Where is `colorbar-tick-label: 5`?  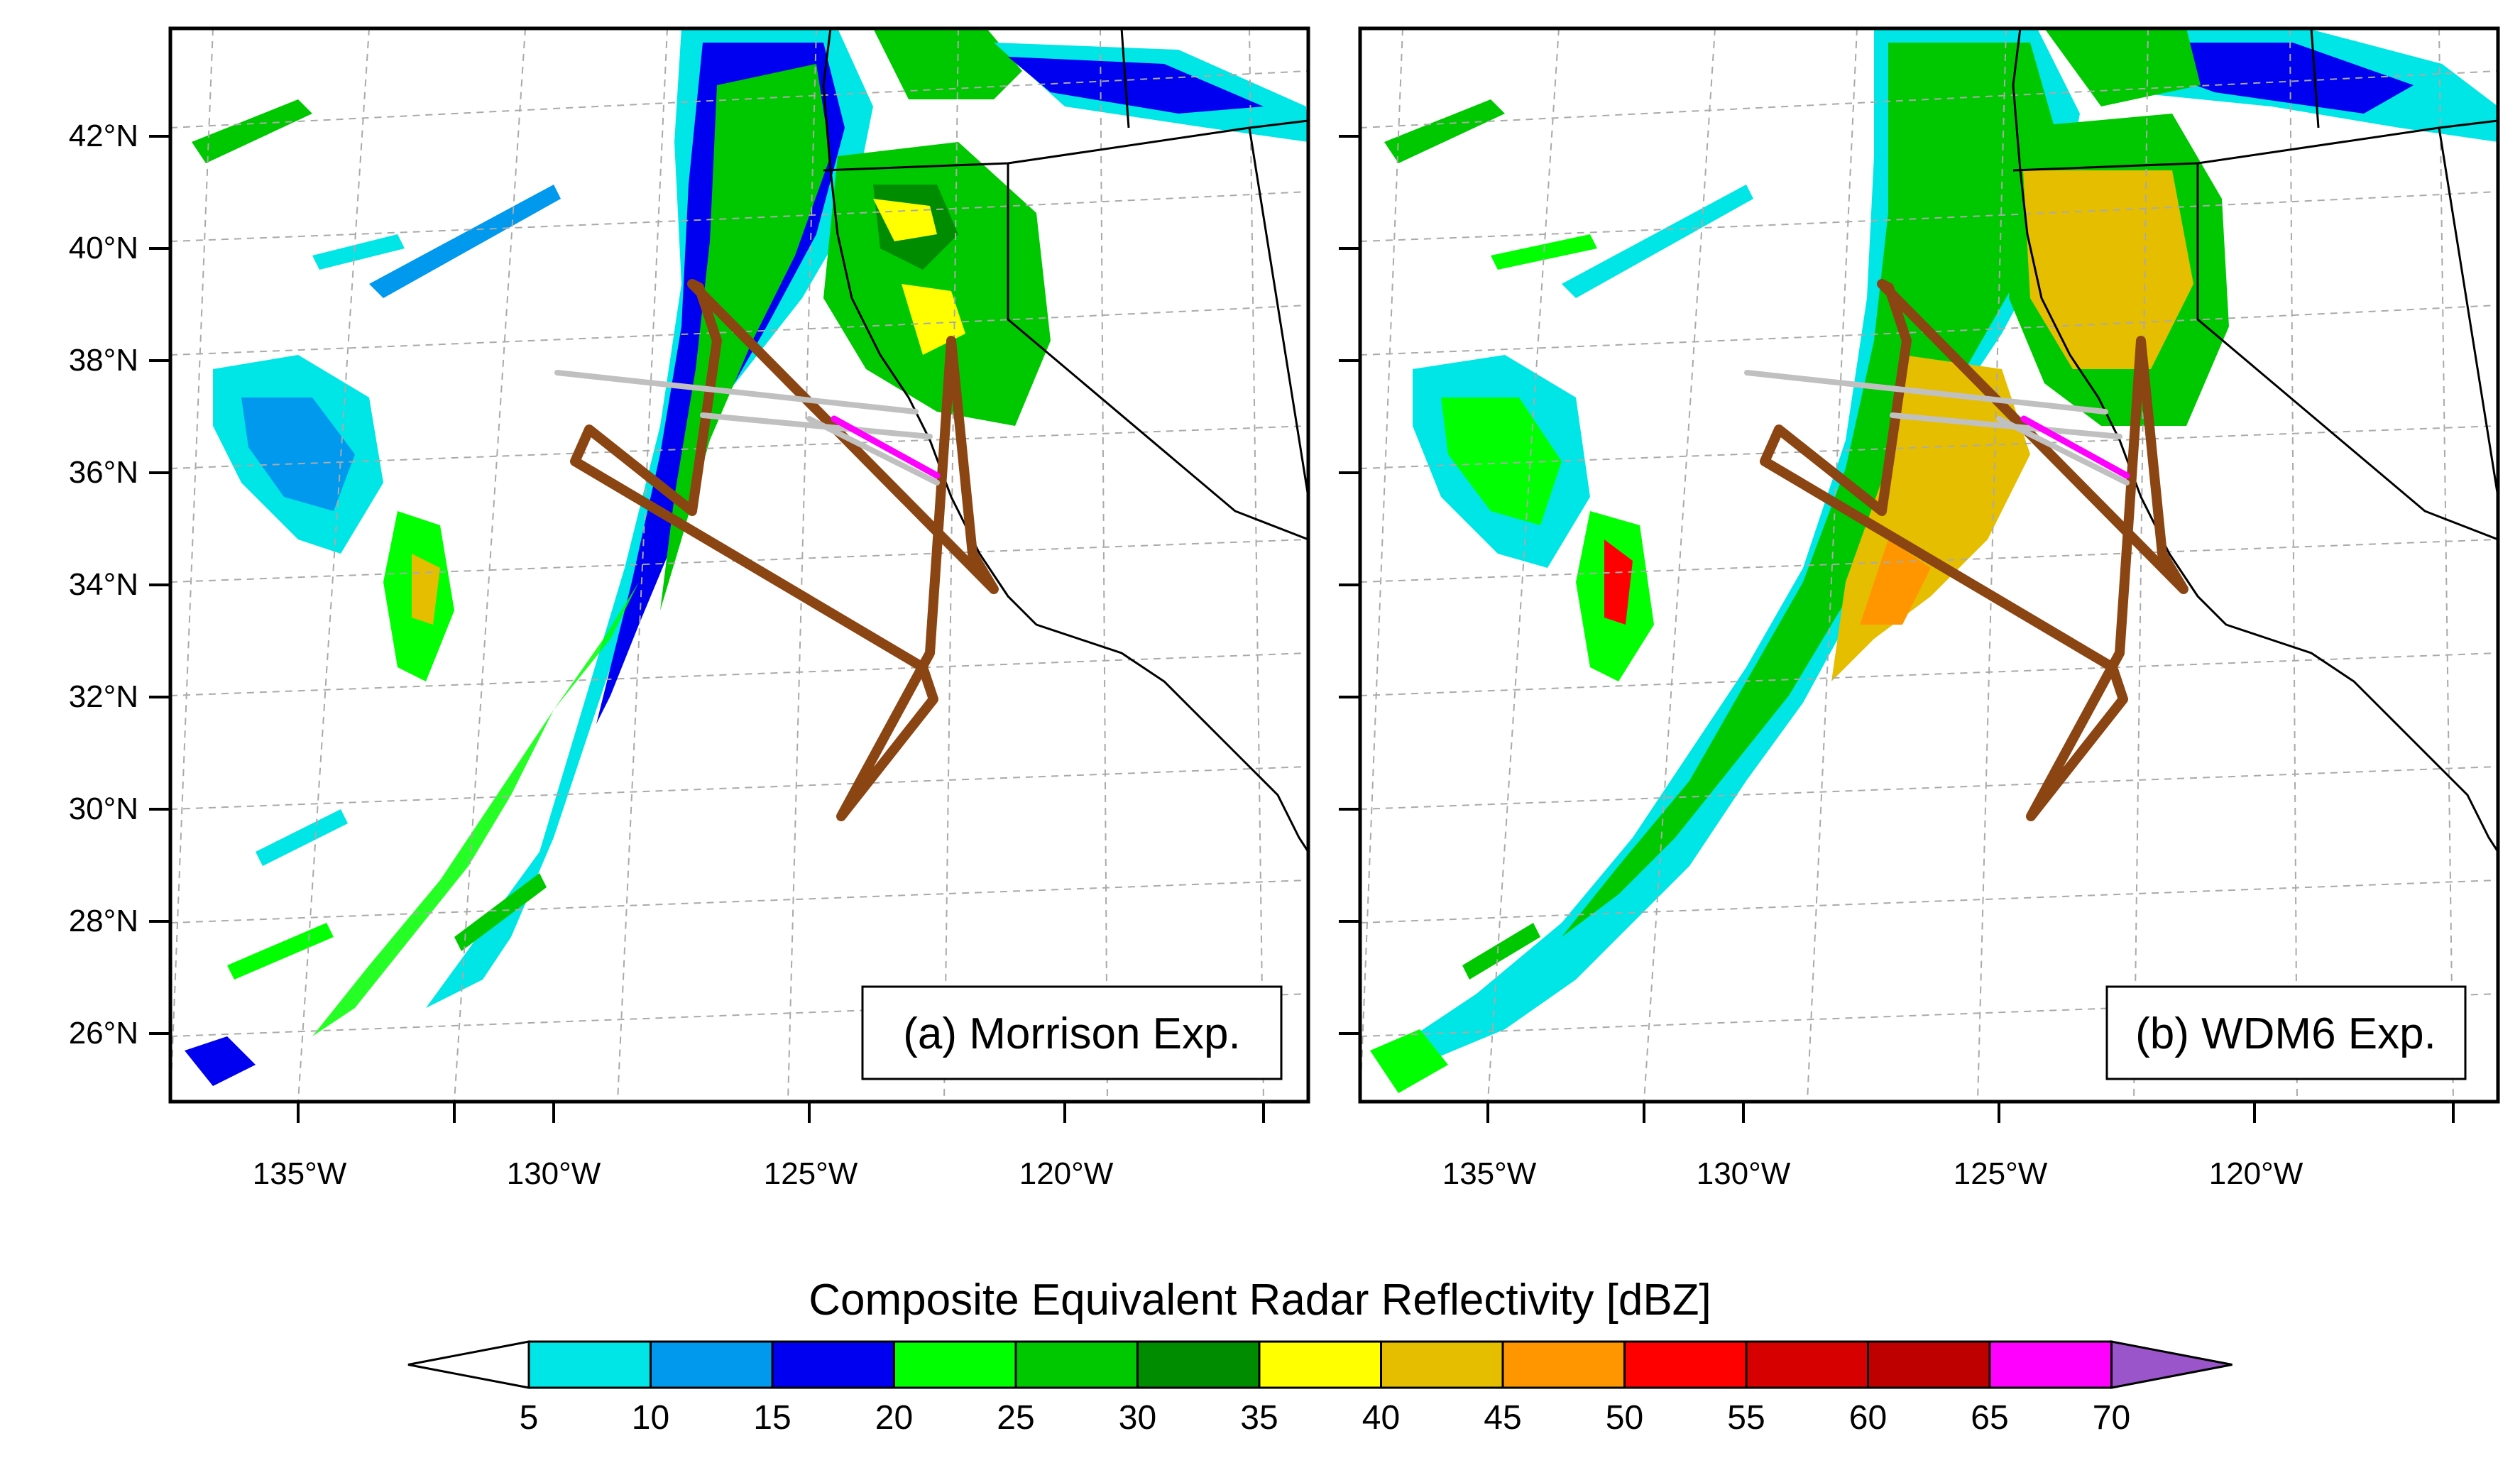
colorbar-tick-label: 5 is located at coordinates (530, 1418).